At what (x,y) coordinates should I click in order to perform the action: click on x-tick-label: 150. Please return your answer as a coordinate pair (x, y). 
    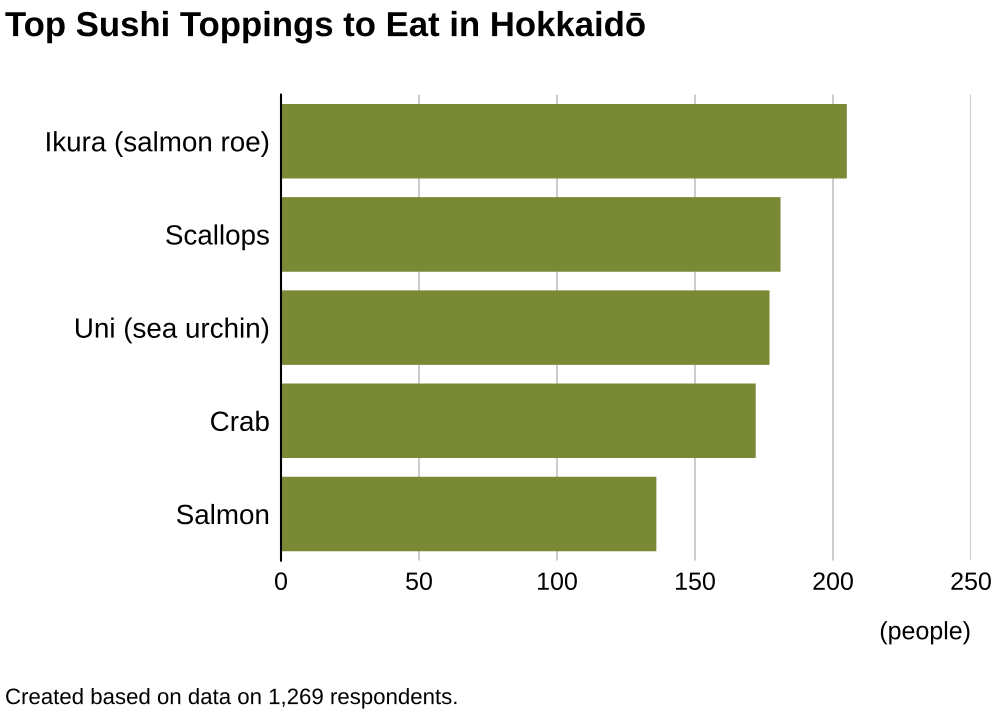
    Looking at the image, I should click on (695, 581).